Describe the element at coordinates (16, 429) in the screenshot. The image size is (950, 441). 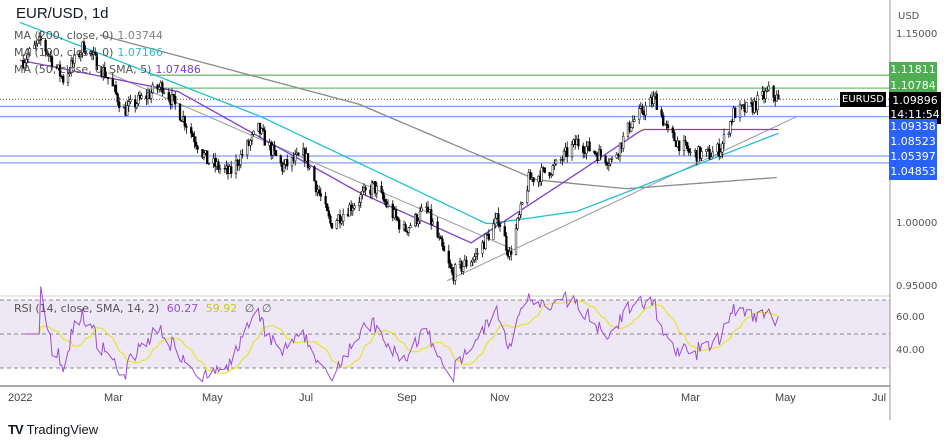
I see `tradingview-logo-icon: TV` at that location.